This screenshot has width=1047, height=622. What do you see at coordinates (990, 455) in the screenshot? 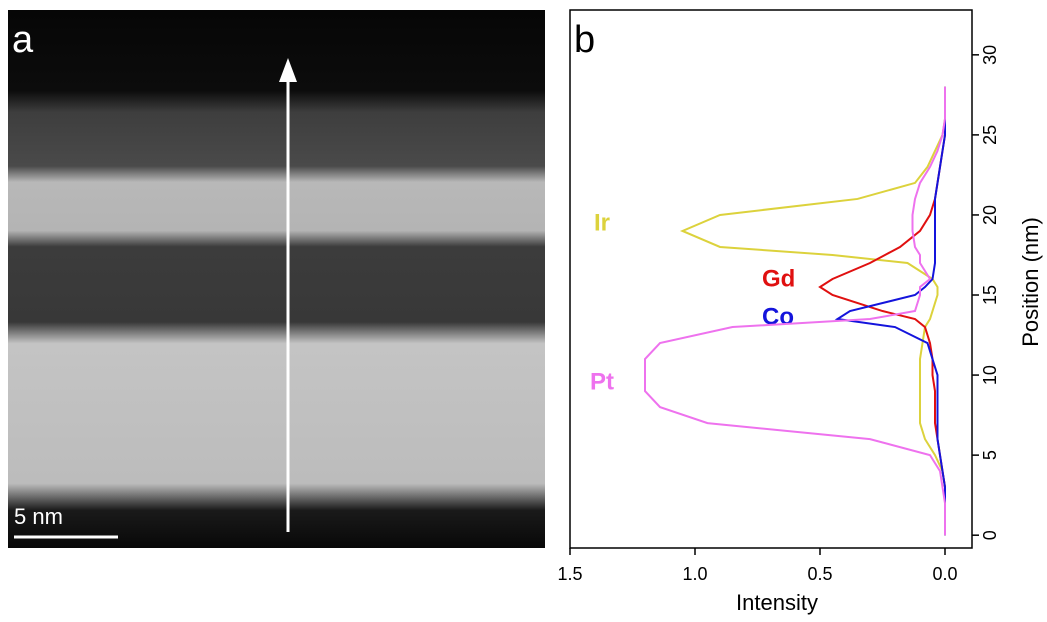
I see `y-tick-label: 5` at bounding box center [990, 455].